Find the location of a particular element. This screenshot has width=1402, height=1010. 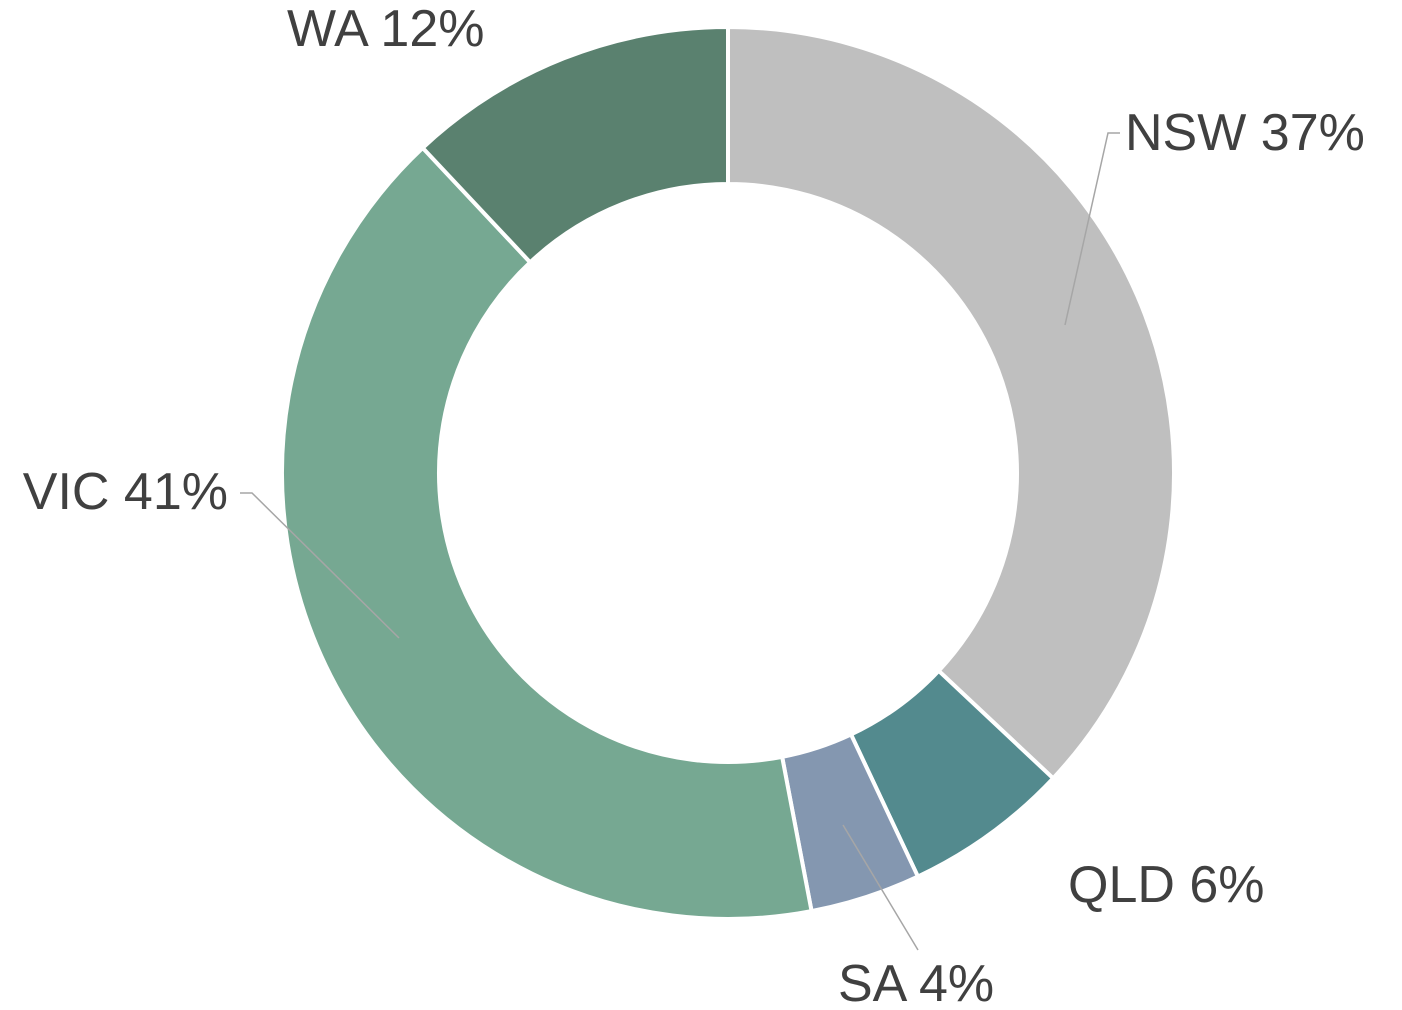

data-label: NSW 37% is located at coordinates (1245, 133).